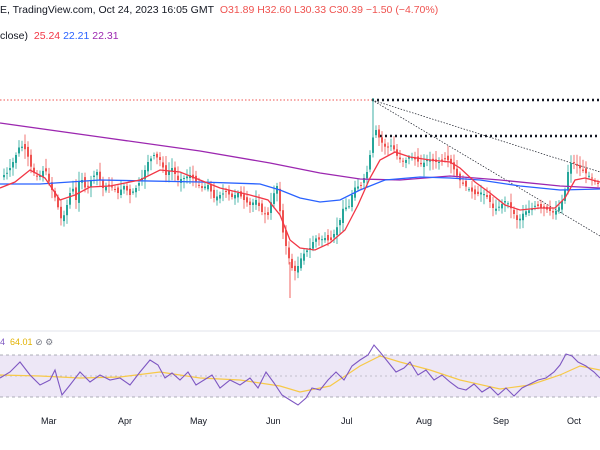 The height and width of the screenshot is (450, 600). Describe the element at coordinates (347, 421) in the screenshot. I see `x-axis-label: Jul` at that location.